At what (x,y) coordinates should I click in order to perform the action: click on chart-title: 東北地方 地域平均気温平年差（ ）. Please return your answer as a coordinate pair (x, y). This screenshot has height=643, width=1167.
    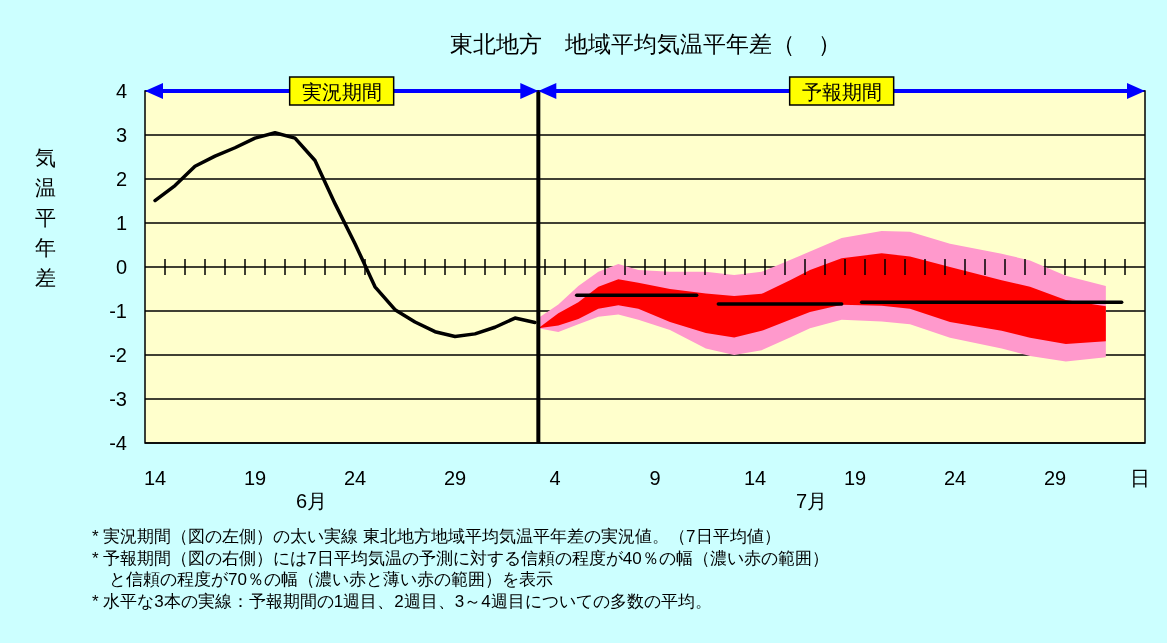
    Looking at the image, I should click on (645, 44).